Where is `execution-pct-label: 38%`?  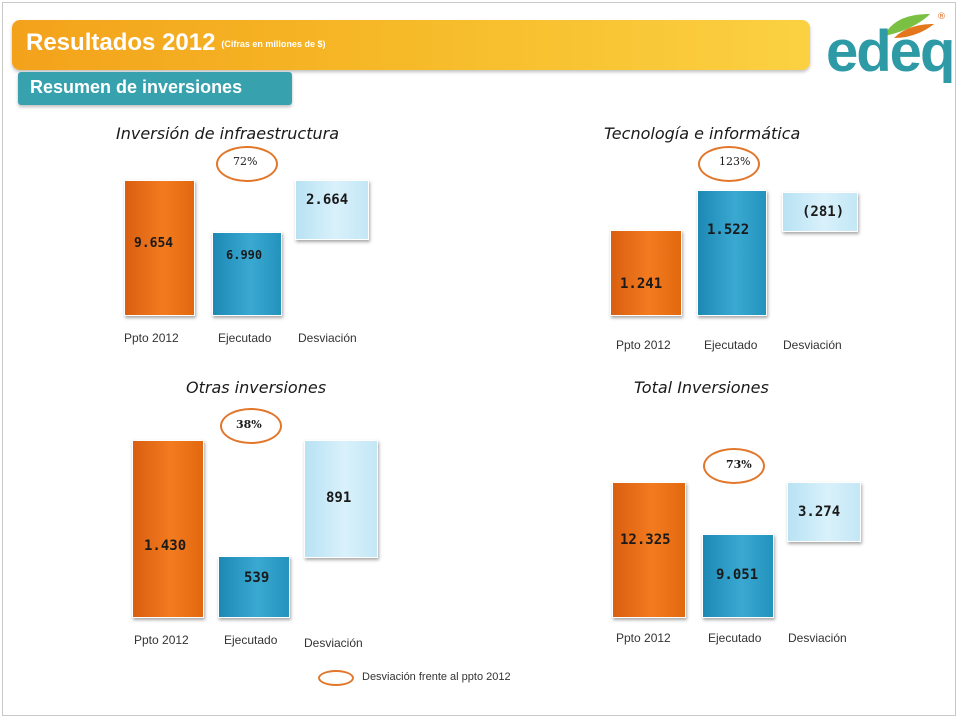 execution-pct-label: 38% is located at coordinates (249, 424).